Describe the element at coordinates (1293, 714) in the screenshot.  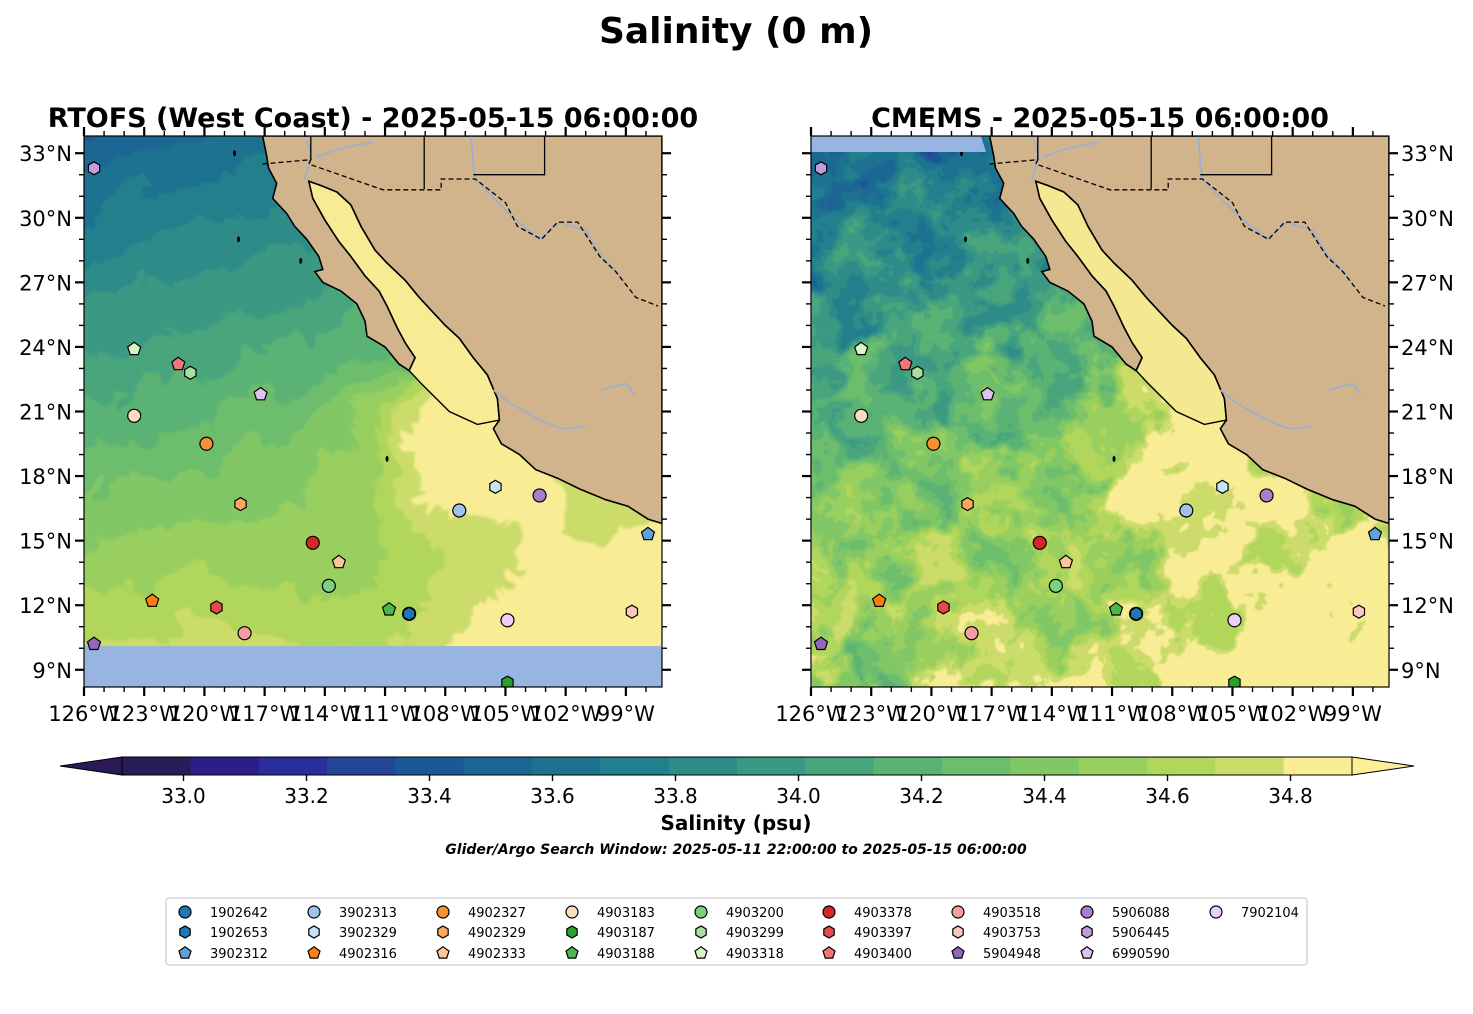
I see `lon-tick-label: 102°W` at that location.